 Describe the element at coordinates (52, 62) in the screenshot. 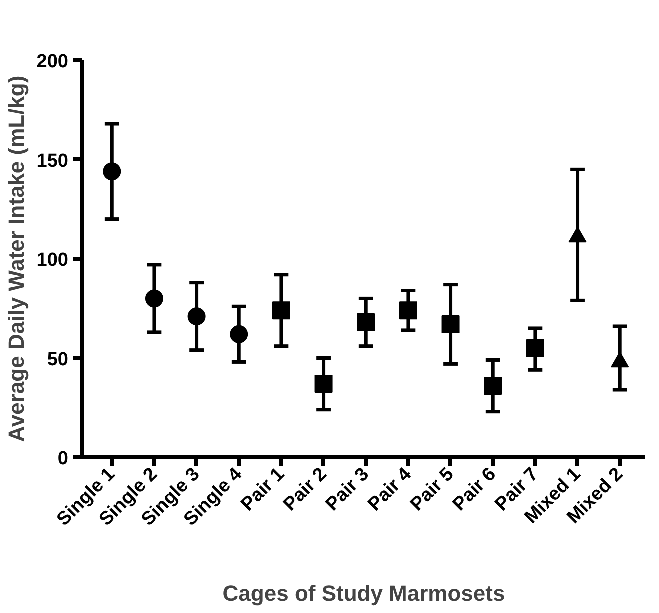

I see `y-tick-label: 200` at that location.